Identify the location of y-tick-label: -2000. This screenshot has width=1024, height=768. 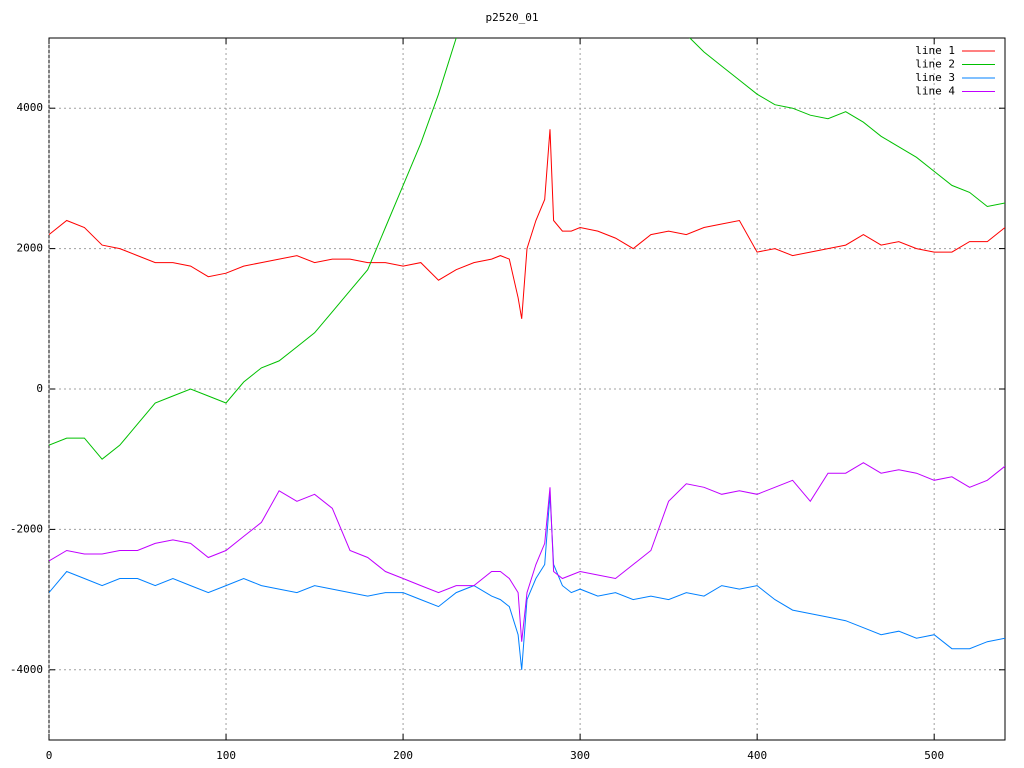
(26, 528).